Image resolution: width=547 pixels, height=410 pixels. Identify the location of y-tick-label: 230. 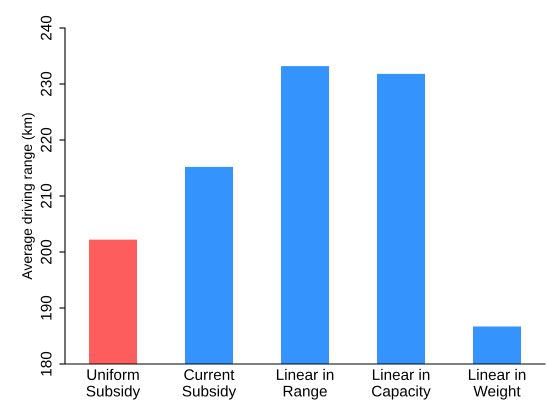
(46, 84).